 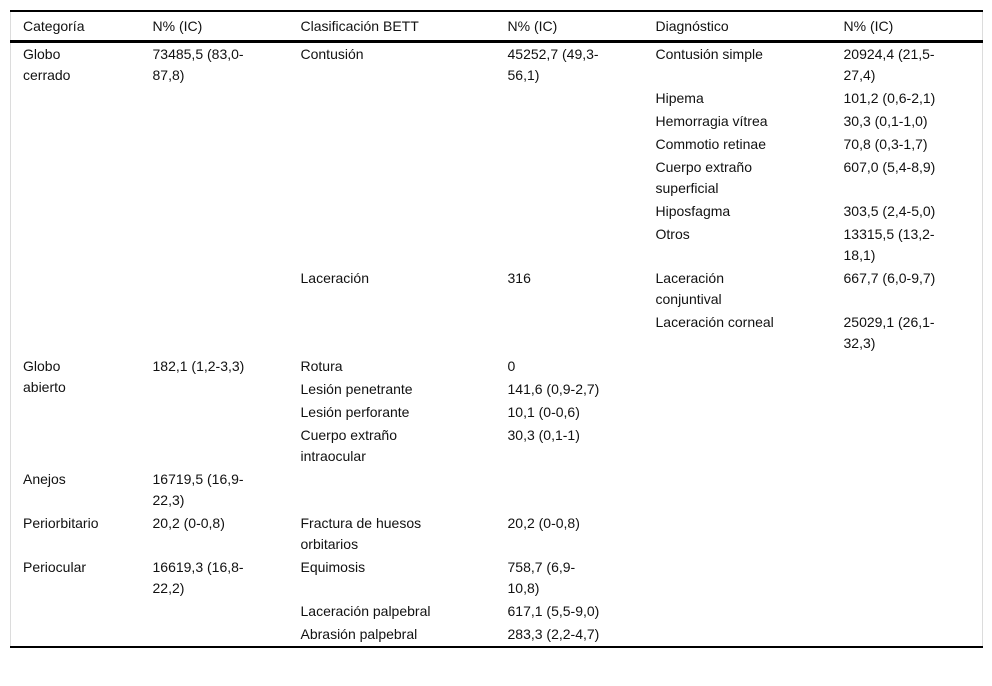 What do you see at coordinates (361, 533) in the screenshot?
I see `table-cell: Fractura de huesos orbitarios` at bounding box center [361, 533].